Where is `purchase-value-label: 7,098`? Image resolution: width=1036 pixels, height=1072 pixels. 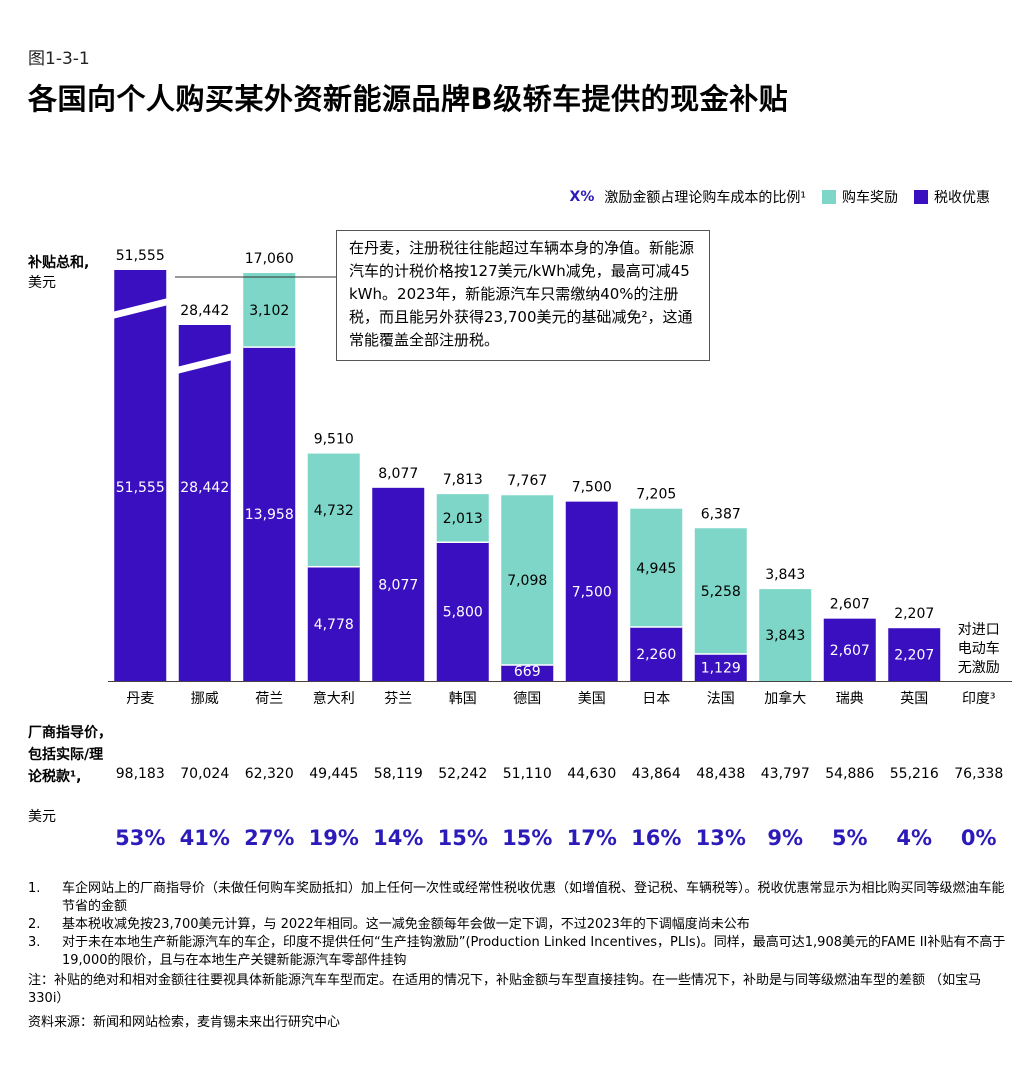
purchase-value-label: 7,098 is located at coordinates (527, 581).